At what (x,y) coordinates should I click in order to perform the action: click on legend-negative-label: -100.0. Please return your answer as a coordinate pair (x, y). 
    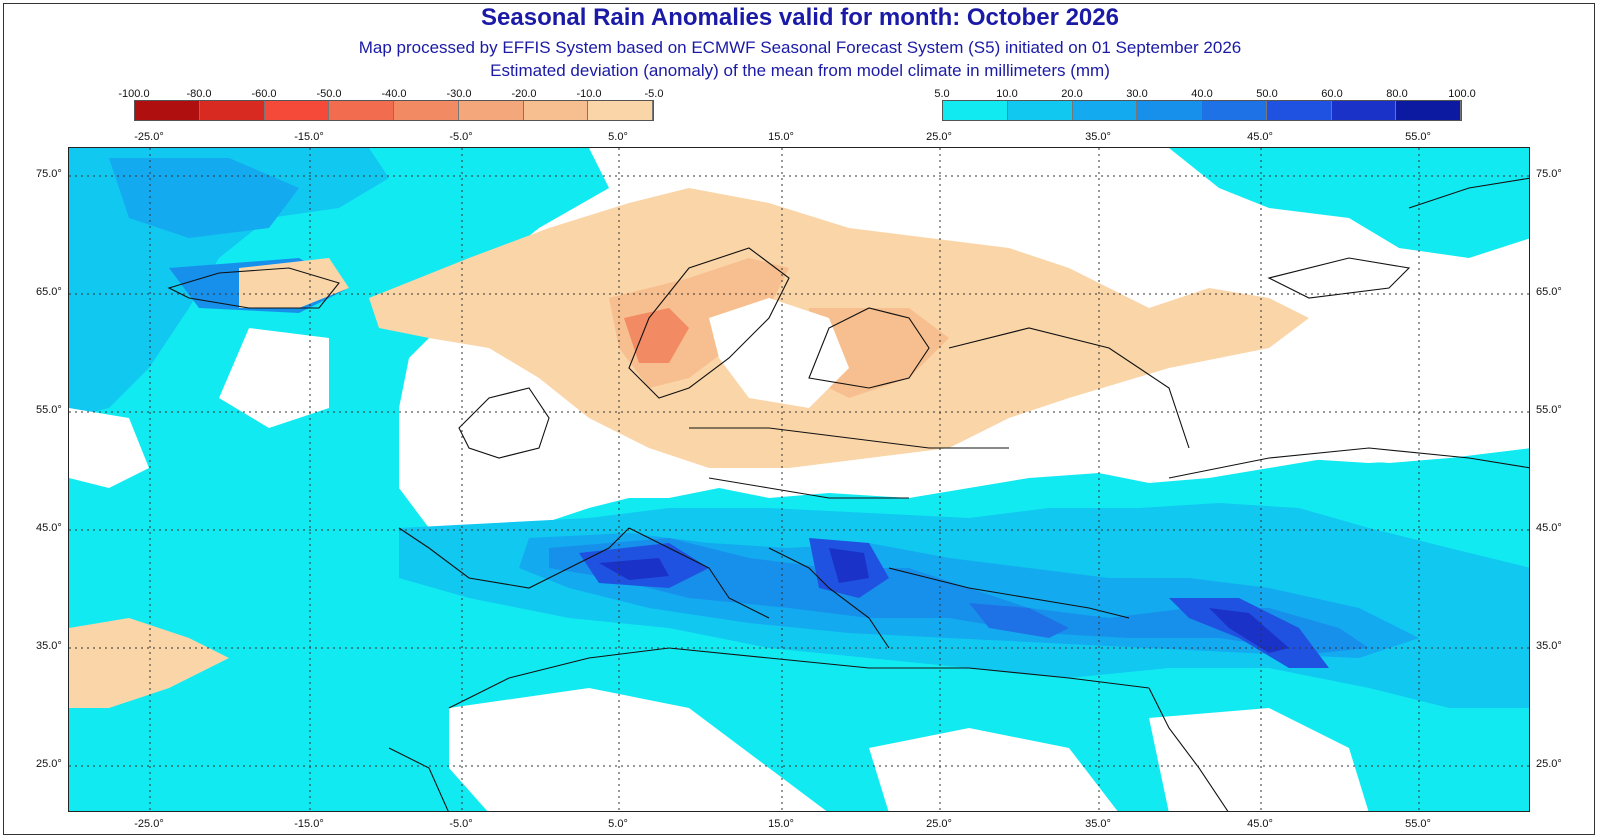
    Looking at the image, I should click on (134, 94).